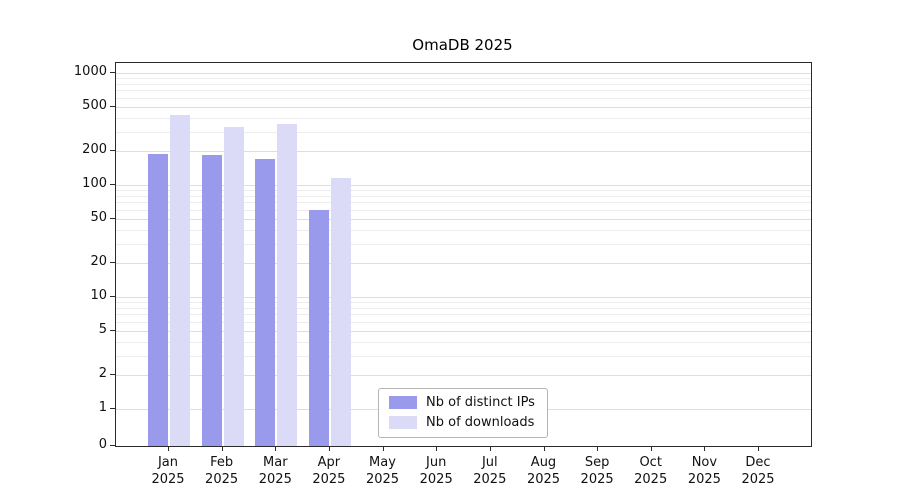 The width and height of the screenshot is (900, 500). Describe the element at coordinates (490, 471) in the screenshot. I see `x-tick-label-jul: Jul 2025` at that location.